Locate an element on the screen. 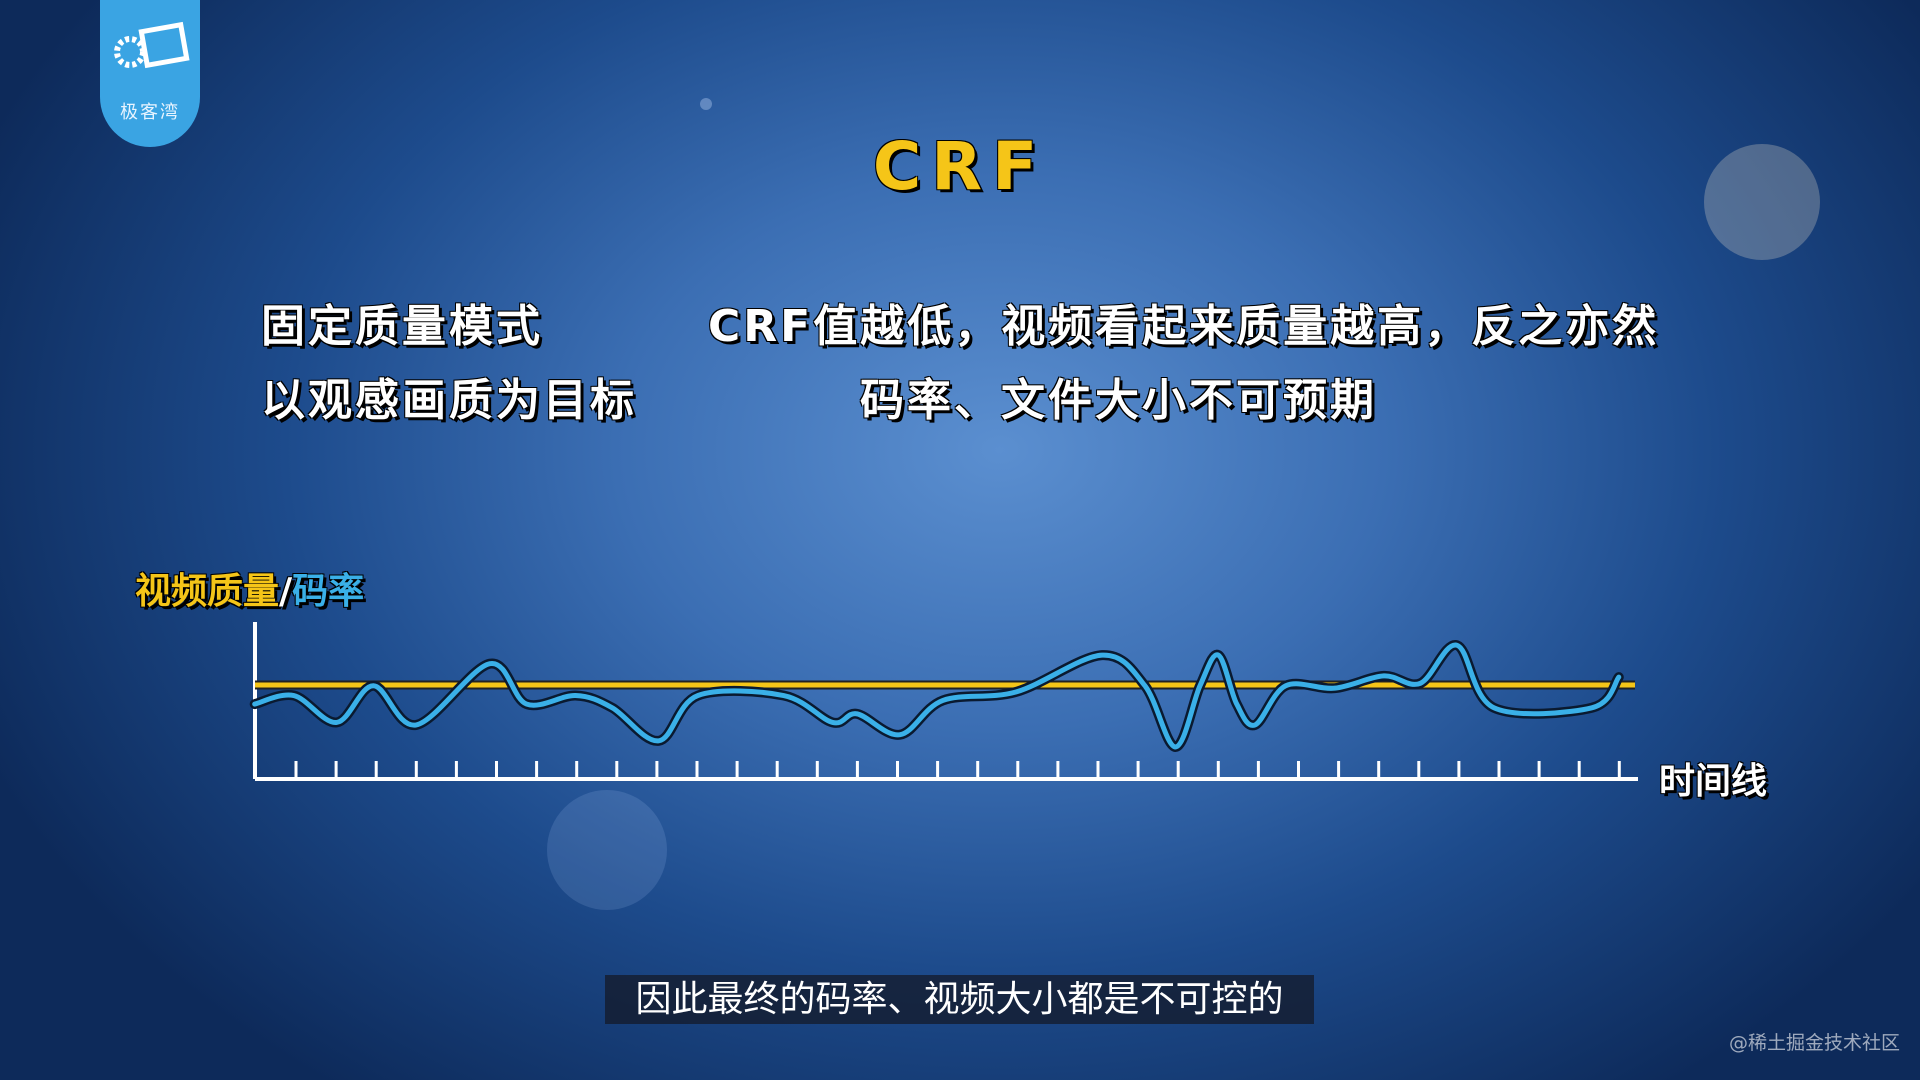 The image size is (1920, 1080). bitrate-label: 码率 is located at coordinates (328, 591).